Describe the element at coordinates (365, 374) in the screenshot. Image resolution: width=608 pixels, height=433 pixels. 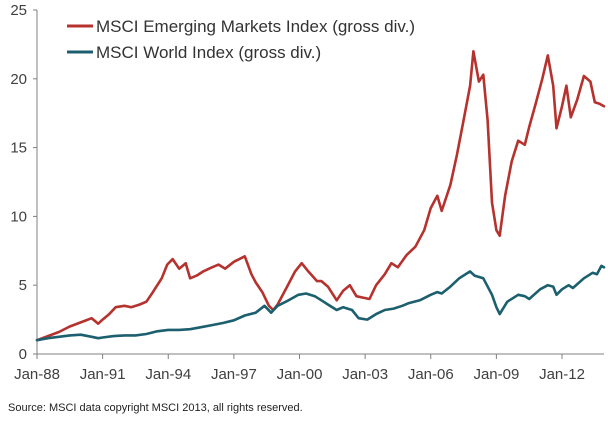
I see `x-tick-label: Jan-03` at that location.